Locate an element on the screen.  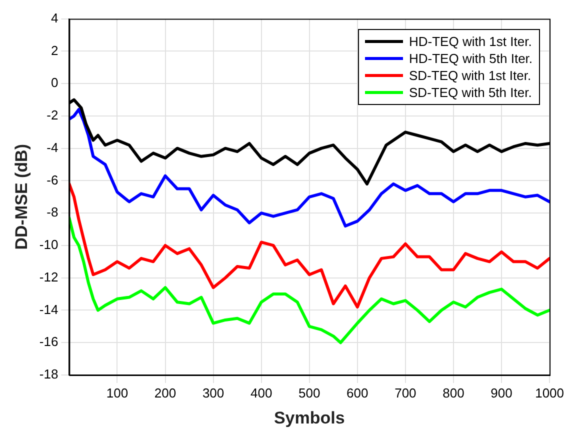
y-tick-label: -8 is located at coordinates (52, 212).